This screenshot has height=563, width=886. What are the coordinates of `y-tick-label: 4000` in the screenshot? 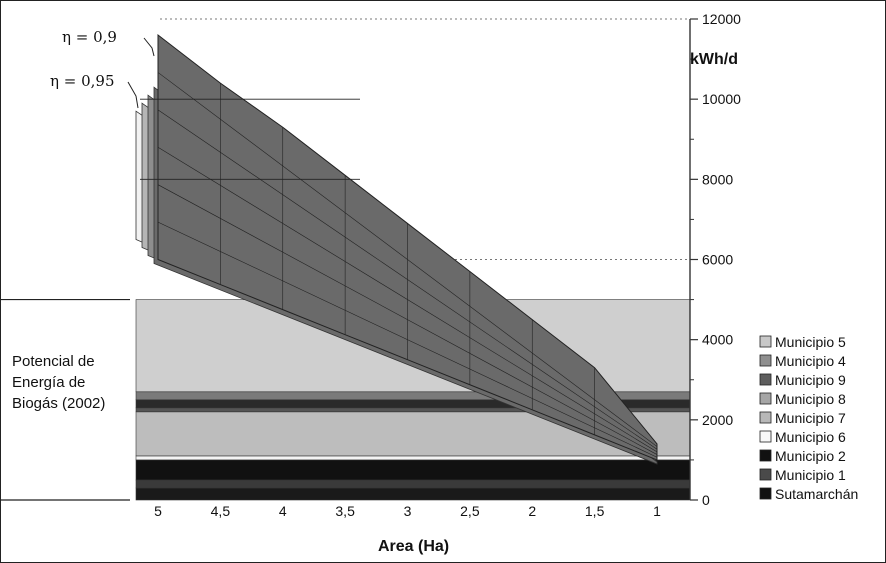 It's located at (717, 340).